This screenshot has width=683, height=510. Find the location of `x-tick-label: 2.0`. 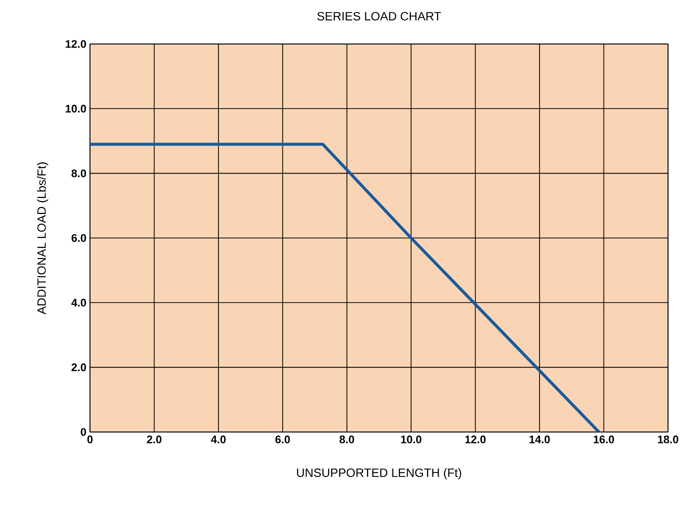

x-tick-label: 2.0 is located at coordinates (154, 440).